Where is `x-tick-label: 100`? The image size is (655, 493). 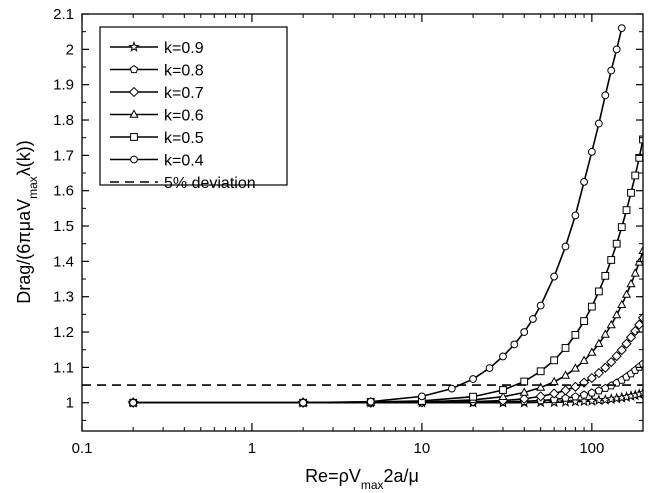 x-tick-label: 100 is located at coordinates (591, 448).